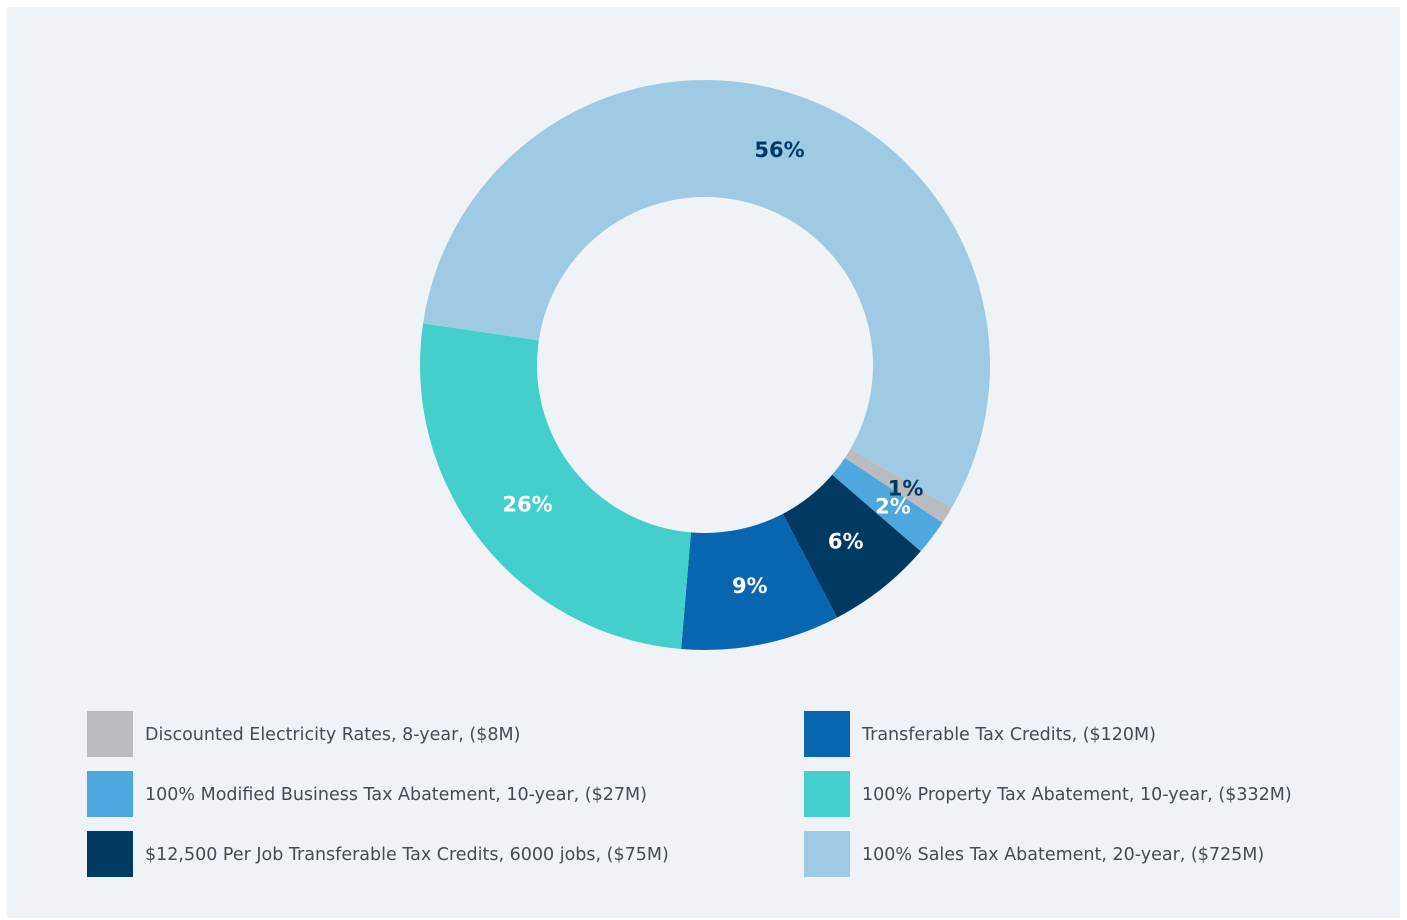 Image resolution: width=1407 pixels, height=920 pixels. Describe the element at coordinates (893, 507) in the screenshot. I see `slice-label: 2%` at that location.